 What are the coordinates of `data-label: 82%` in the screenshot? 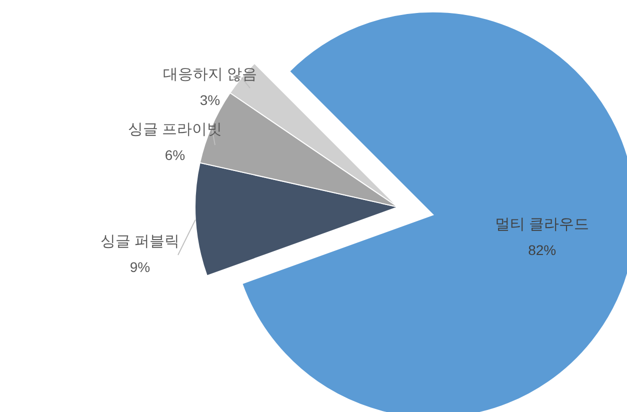 It's located at (542, 250).